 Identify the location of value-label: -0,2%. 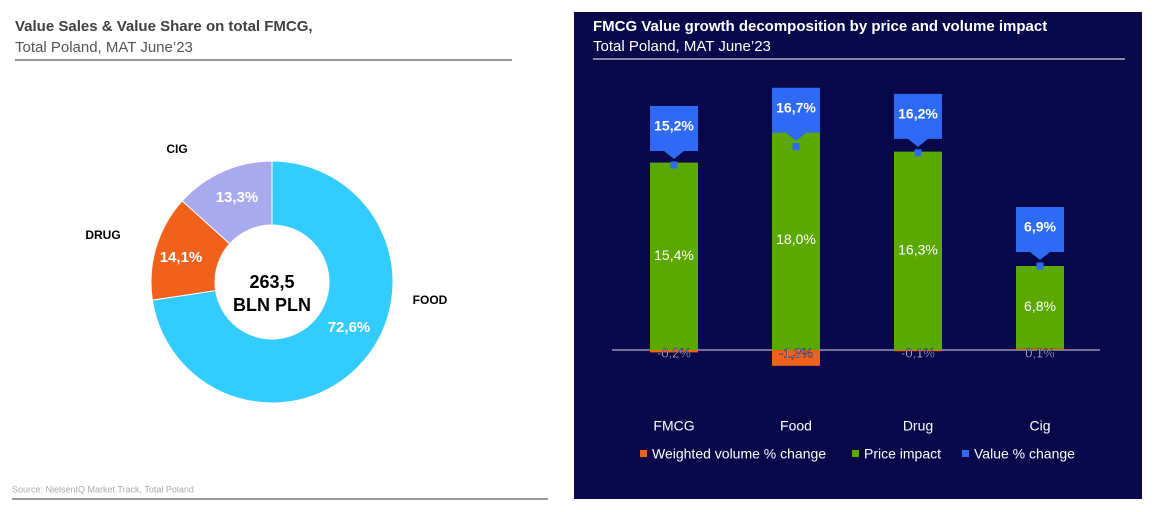
(674, 352).